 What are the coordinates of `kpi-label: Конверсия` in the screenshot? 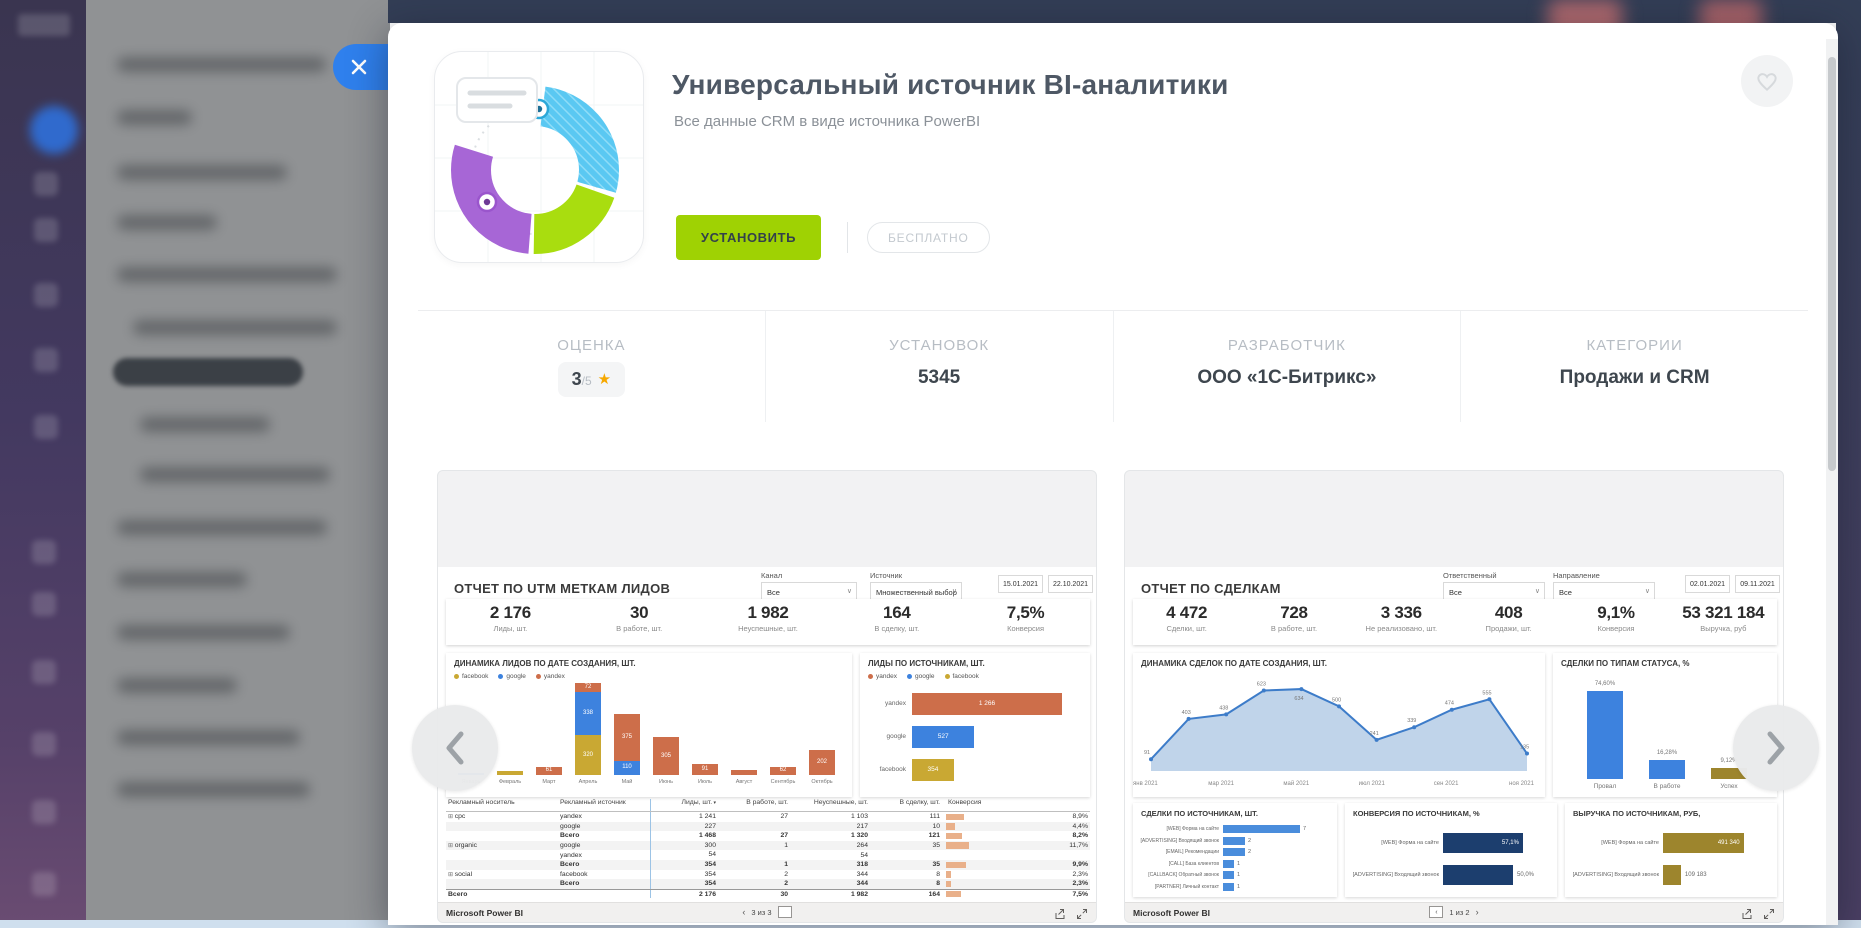 It's located at (1026, 628).